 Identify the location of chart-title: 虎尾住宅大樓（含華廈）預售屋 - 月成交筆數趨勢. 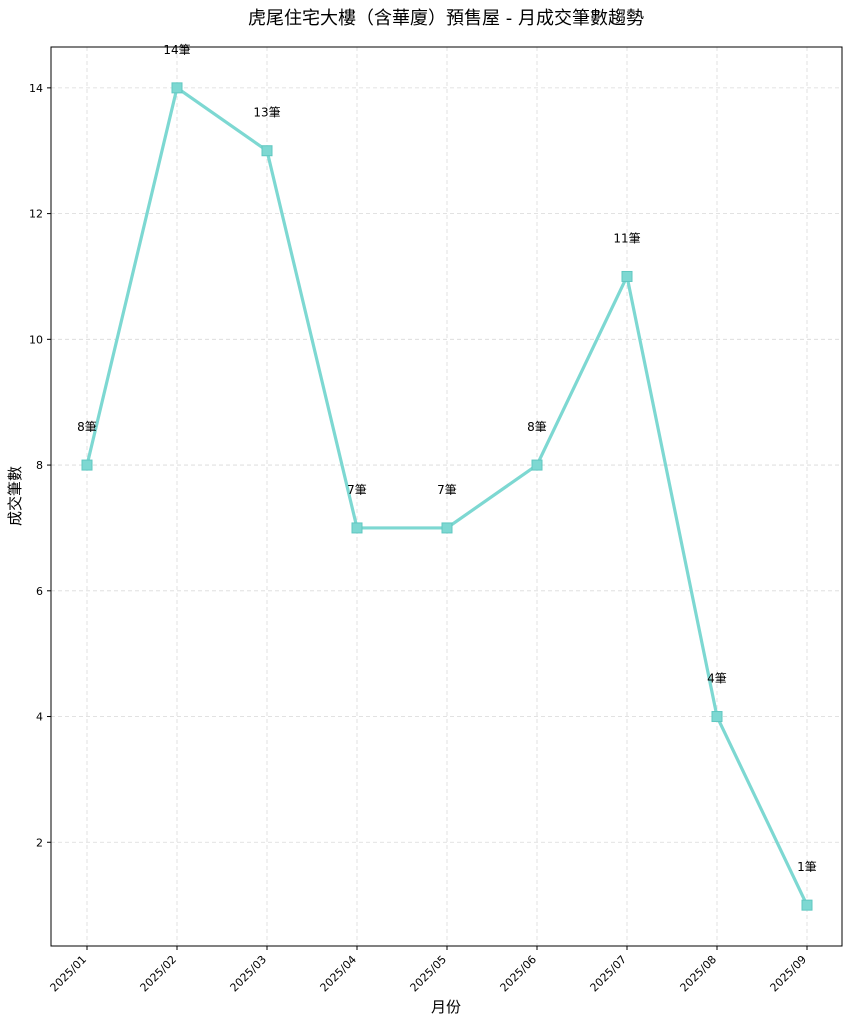
(446, 18).